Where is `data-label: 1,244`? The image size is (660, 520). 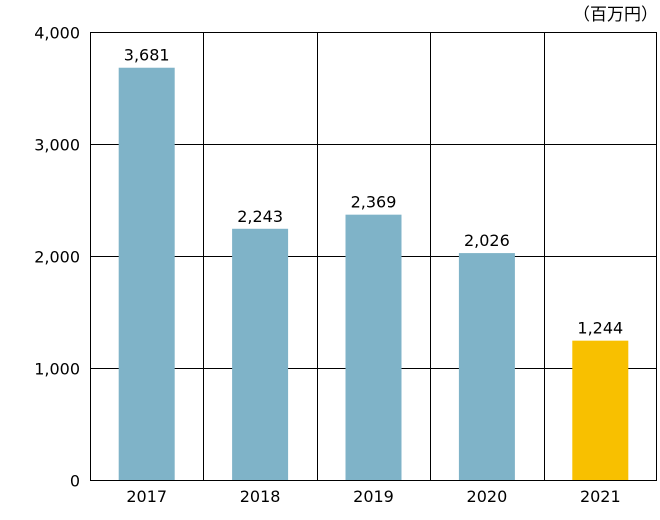 data-label: 1,244 is located at coordinates (600, 328).